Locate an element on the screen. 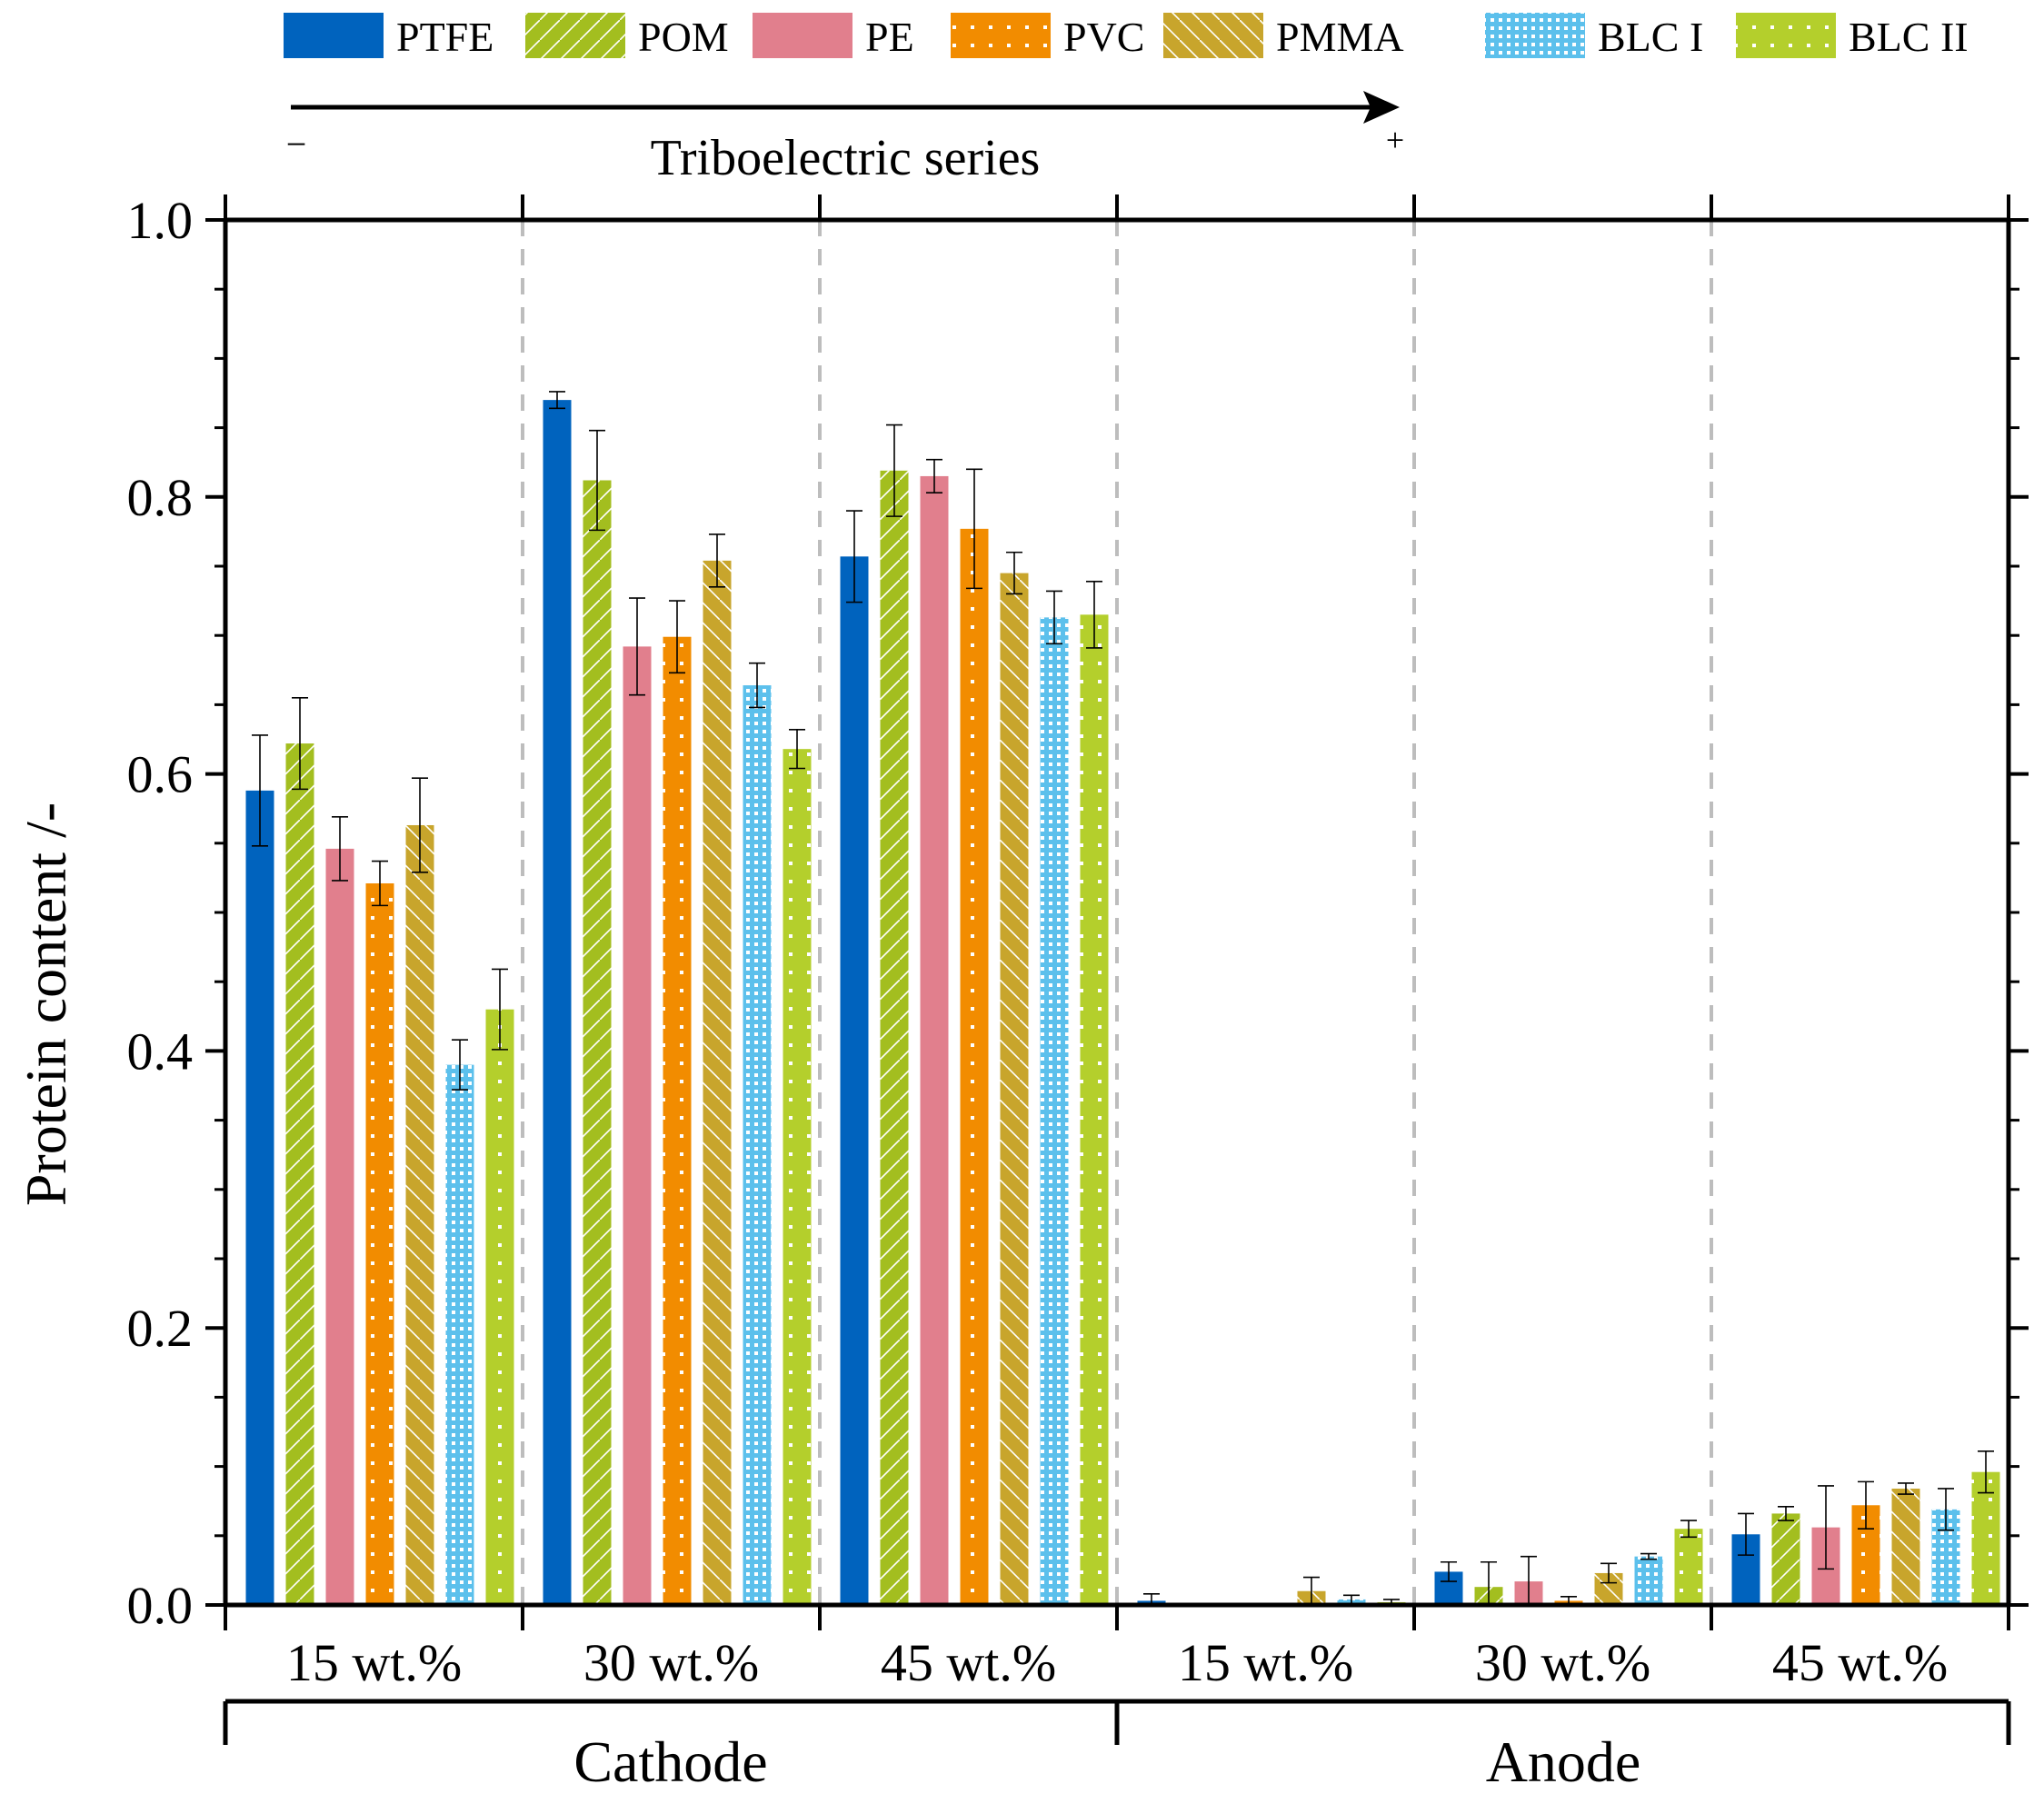 The height and width of the screenshot is (1794, 2044). y-tick-label: 0.2 is located at coordinates (161, 1328).